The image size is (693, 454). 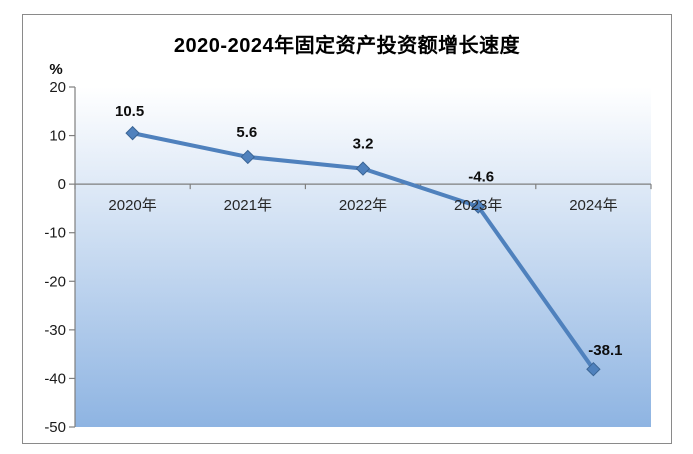 What do you see at coordinates (132, 205) in the screenshot?
I see `x-axis-category-label: 2020年` at bounding box center [132, 205].